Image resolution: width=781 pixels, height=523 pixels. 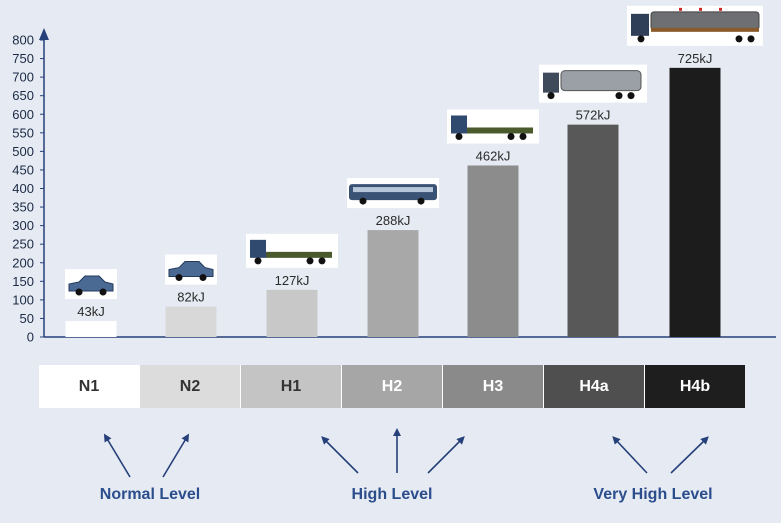 I want to click on group-label-normal: Normal Level, so click(x=150, y=494).